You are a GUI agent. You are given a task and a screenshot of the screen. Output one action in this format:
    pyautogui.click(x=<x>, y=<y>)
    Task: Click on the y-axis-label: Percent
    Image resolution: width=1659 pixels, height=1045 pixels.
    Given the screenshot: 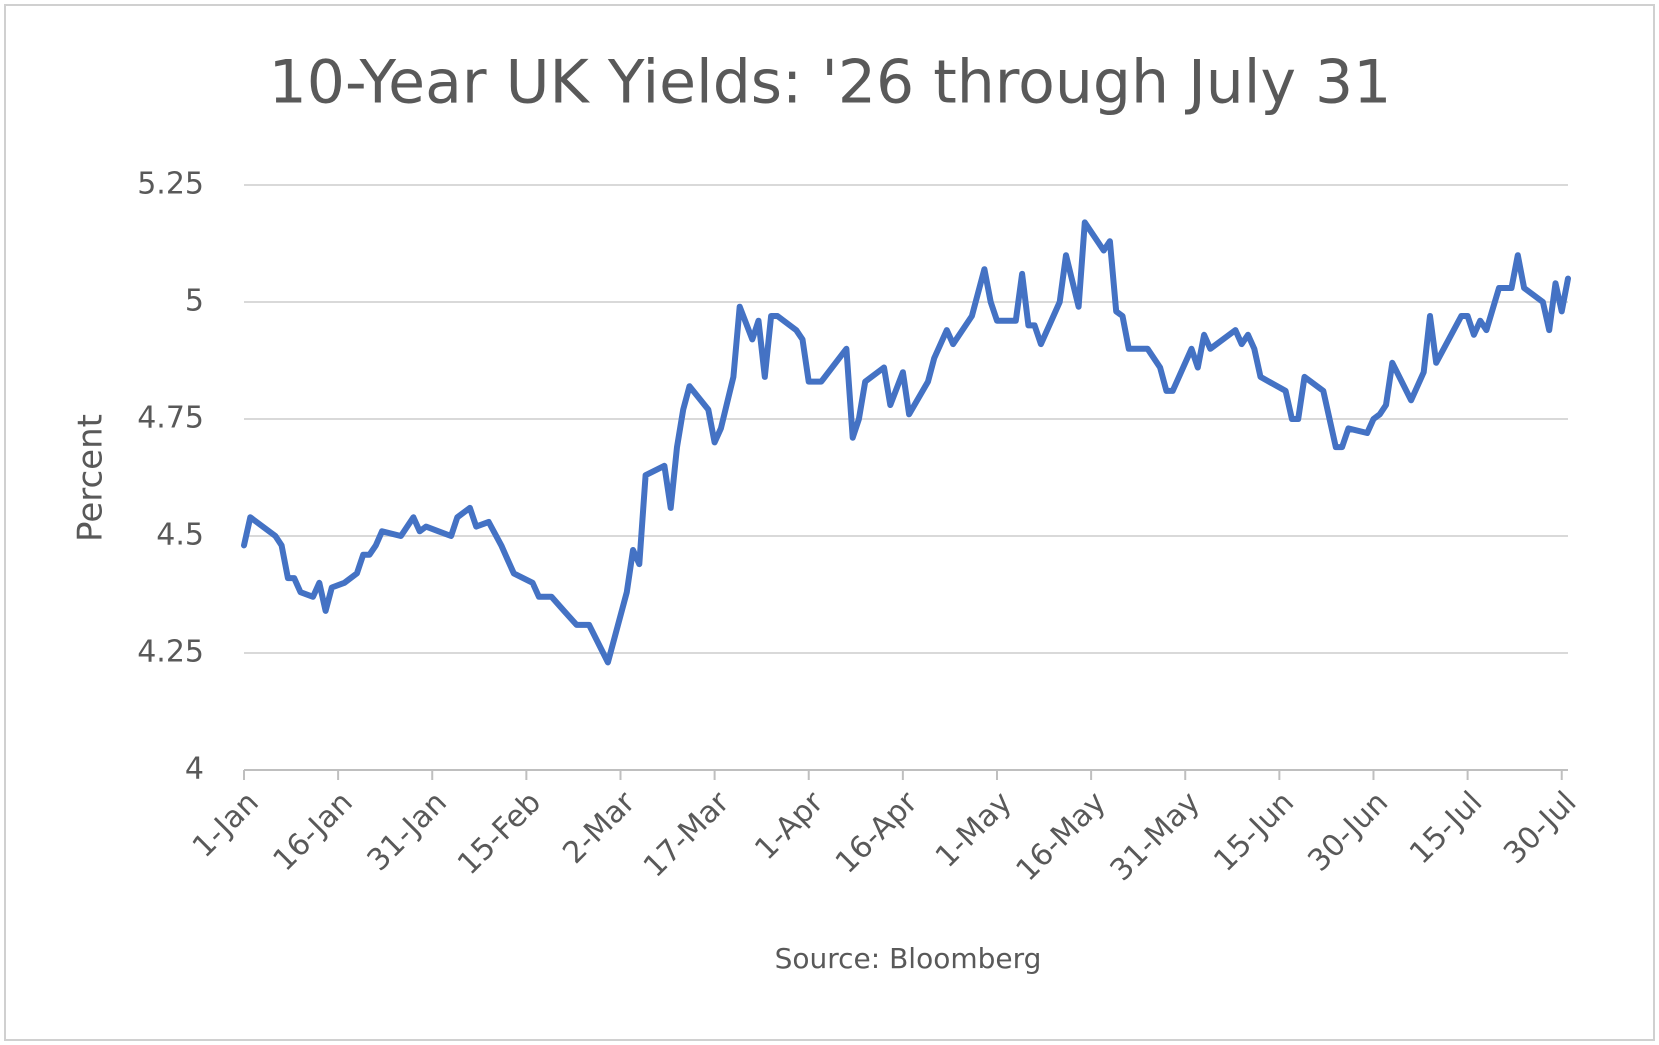 What is the action you would take?
    pyautogui.click(x=91, y=478)
    